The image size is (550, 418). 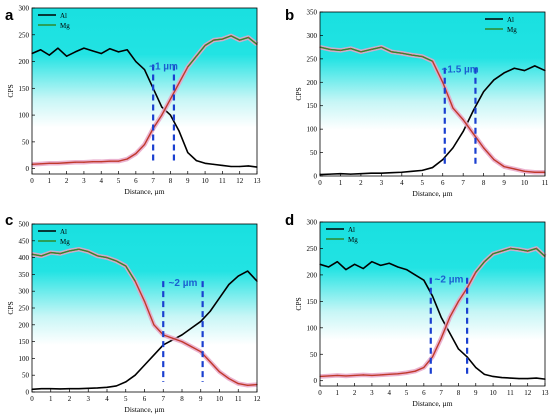 I want to click on panel-letter: a, so click(x=9, y=15).